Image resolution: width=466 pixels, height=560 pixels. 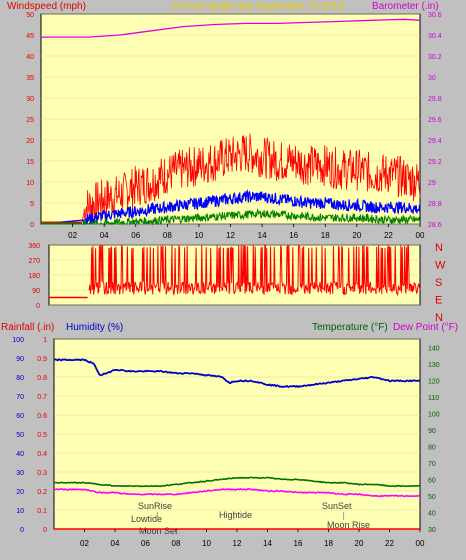 What do you see at coordinates (42, 473) in the screenshot?
I see `rainfall-tick-label: 0.3` at bounding box center [42, 473].